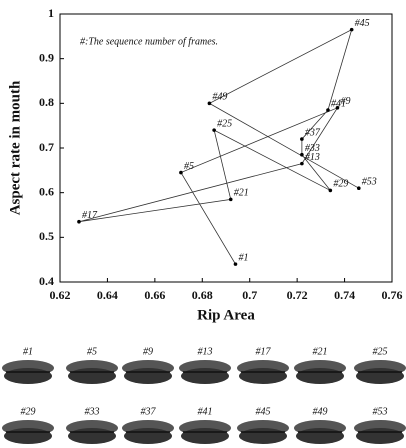 The image size is (406, 448). I want to click on point-label: #25, so click(224, 123).